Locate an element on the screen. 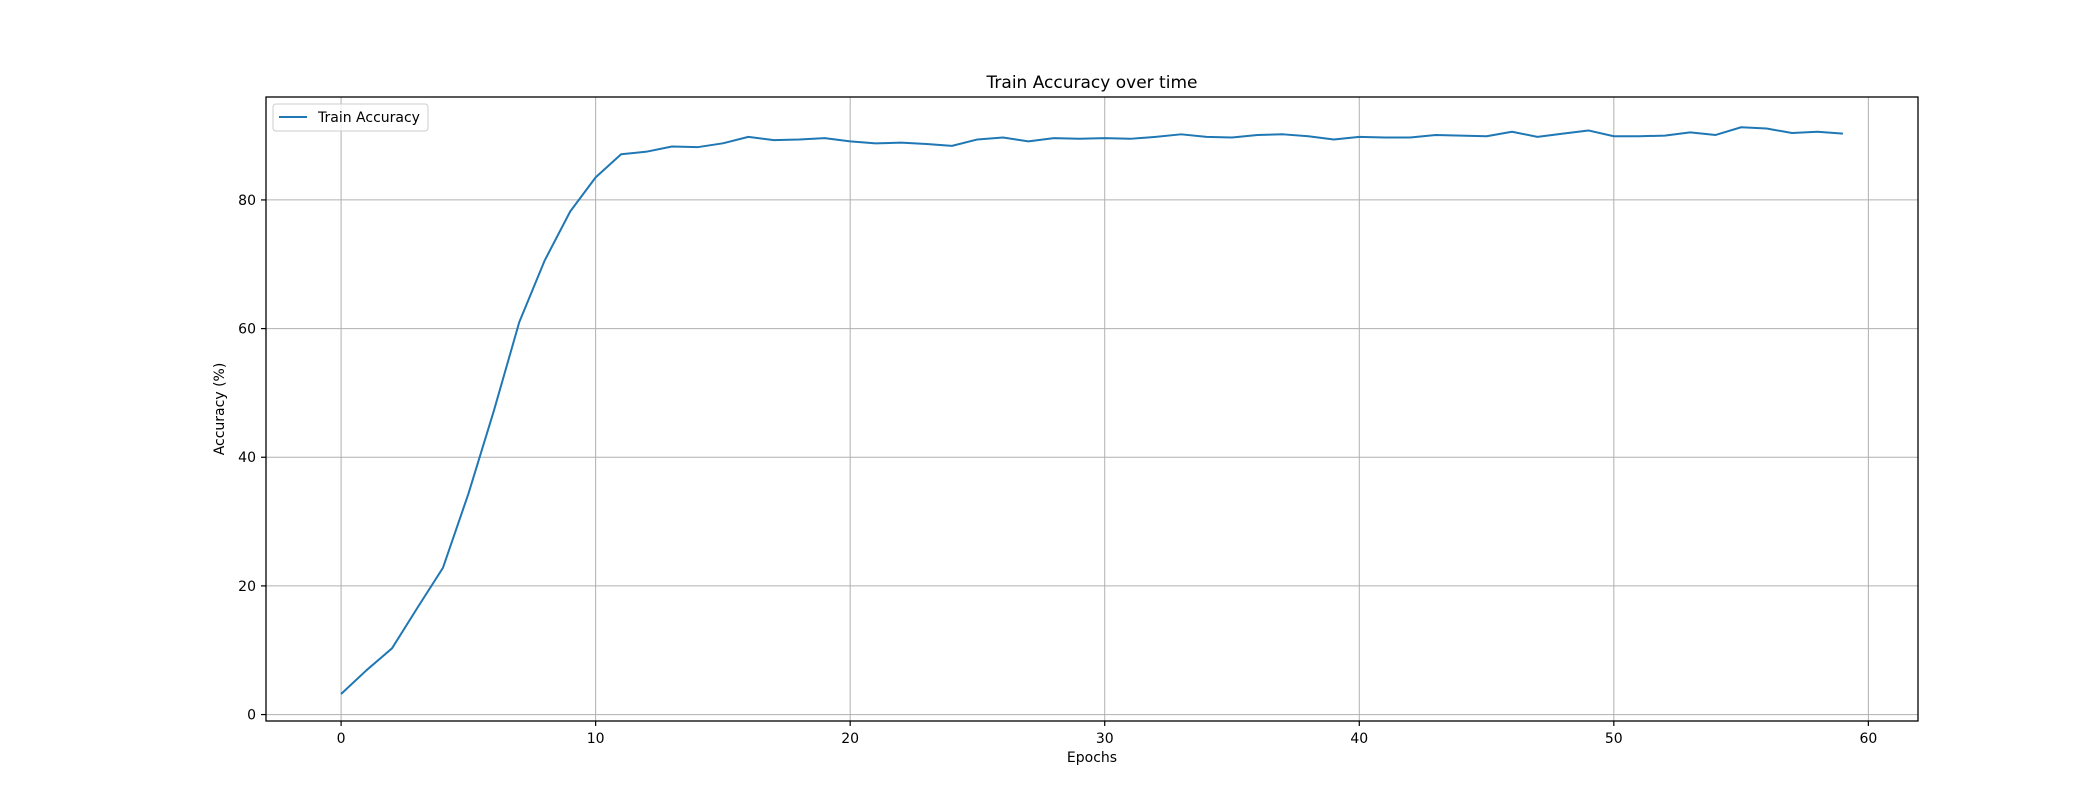  x-tick-label: 60 is located at coordinates (1868, 739).